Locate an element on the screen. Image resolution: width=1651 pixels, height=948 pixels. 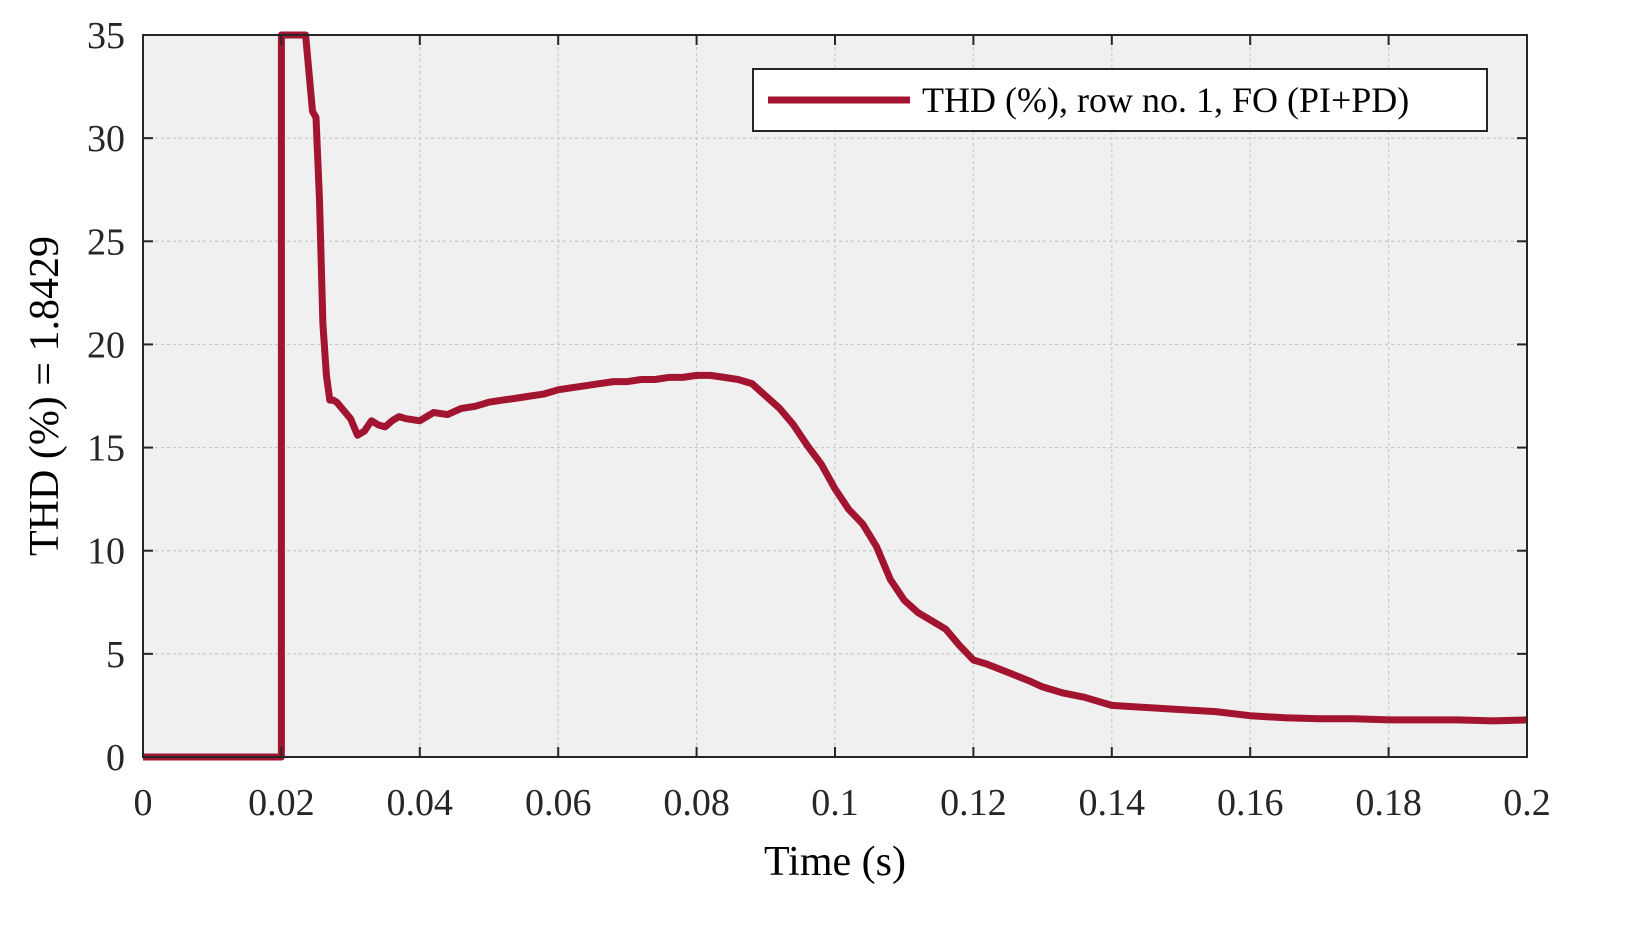
x-axis-label: Time (s) is located at coordinates (835, 862).